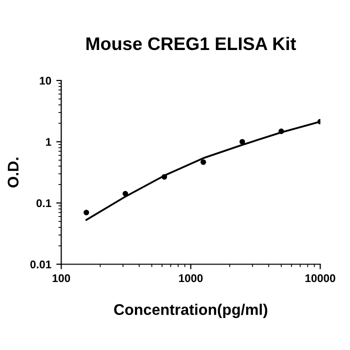  I want to click on y-tick-label: 1, so click(49, 142).